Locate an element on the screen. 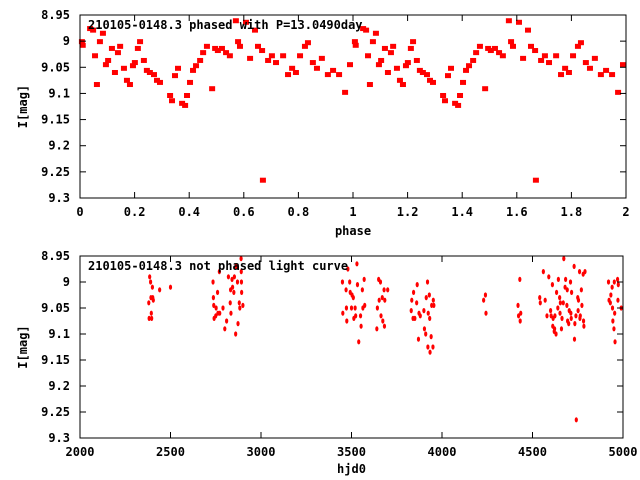  y-tick-label: 9.15 is located at coordinates (55, 120).